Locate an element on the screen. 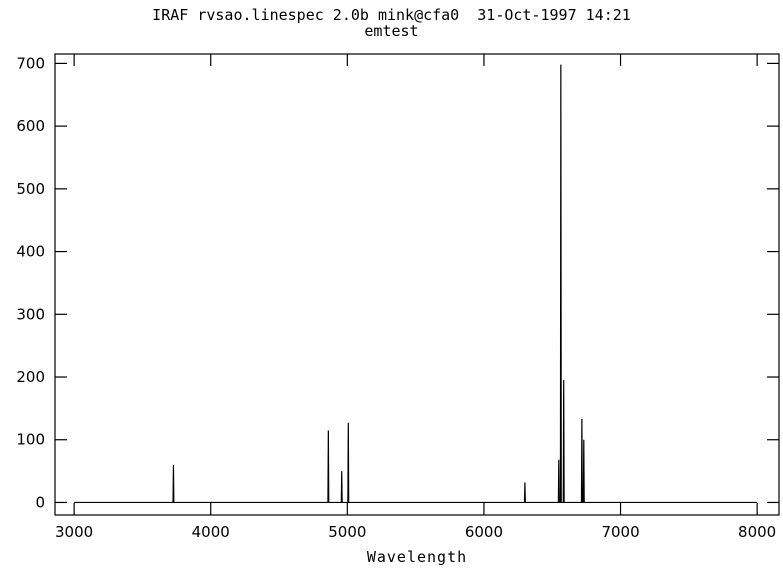 This screenshot has height=569, width=783. x-tick-label: 6000 is located at coordinates (484, 532).